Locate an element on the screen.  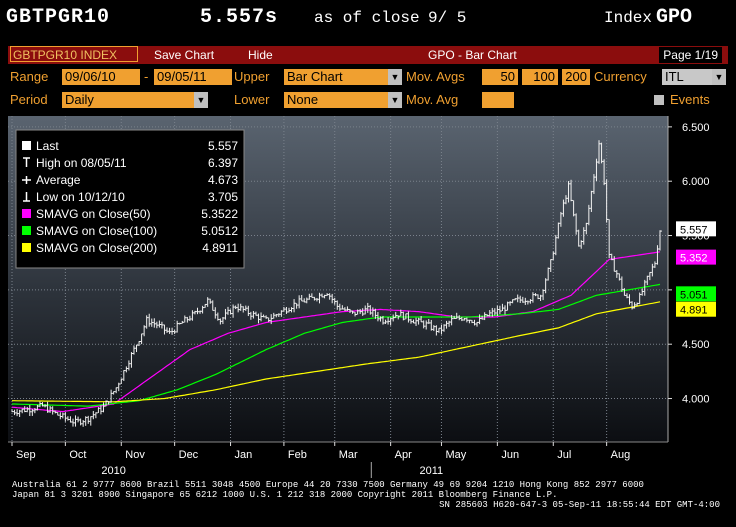
upper-dropdown-icon: ▼ is located at coordinates (395, 77).